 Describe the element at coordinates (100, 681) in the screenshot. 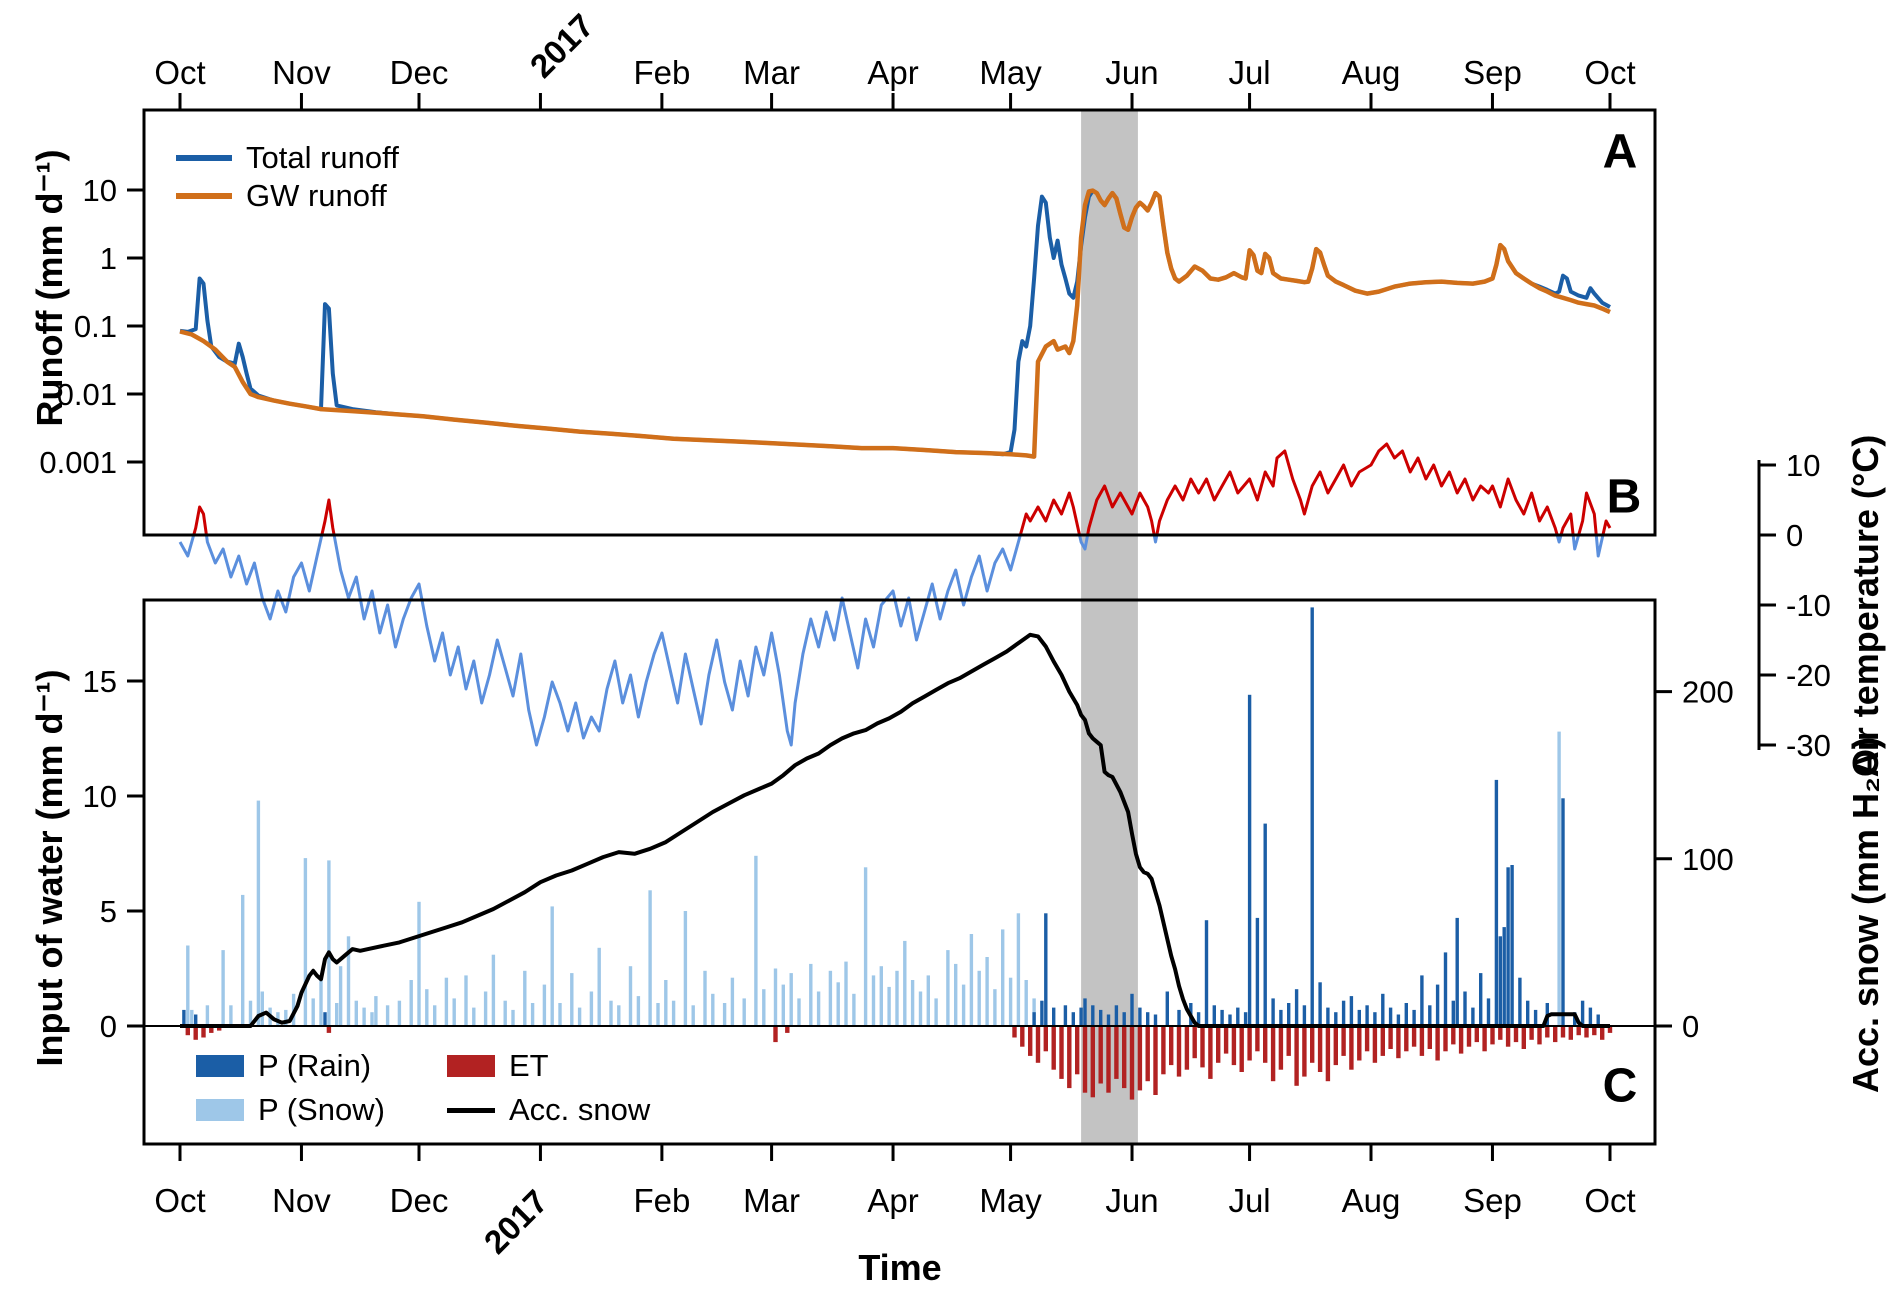

I see `input-tick-label: 15` at that location.